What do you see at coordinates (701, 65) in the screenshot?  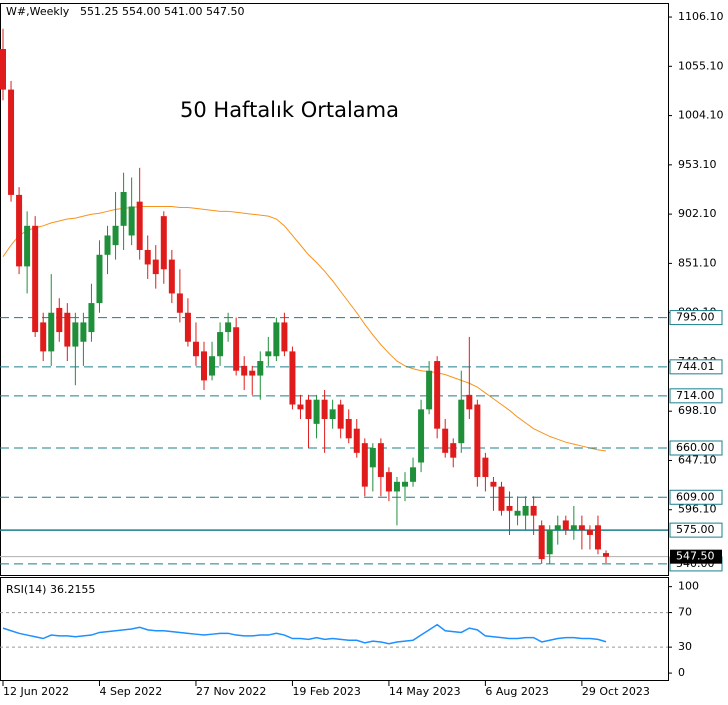 I see `y-tick-label: 1055.10` at bounding box center [701, 65].